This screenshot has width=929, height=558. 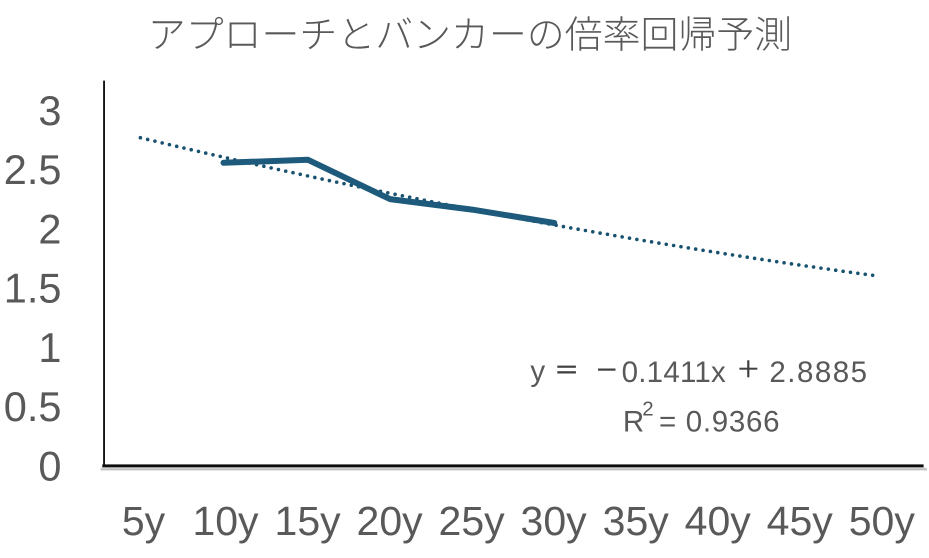 What do you see at coordinates (144, 521) in the screenshot?
I see `svg-text: 5y` at bounding box center [144, 521].